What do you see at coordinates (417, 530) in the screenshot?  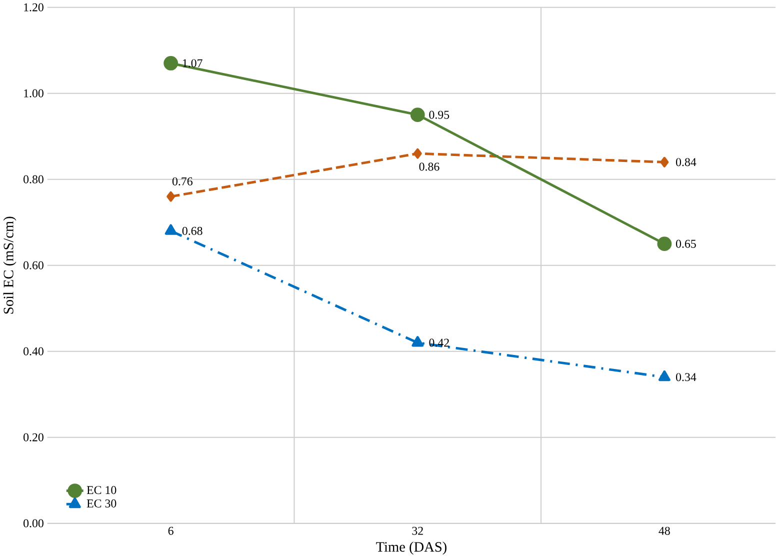 I see `x-tick-label: 32` at bounding box center [417, 530].